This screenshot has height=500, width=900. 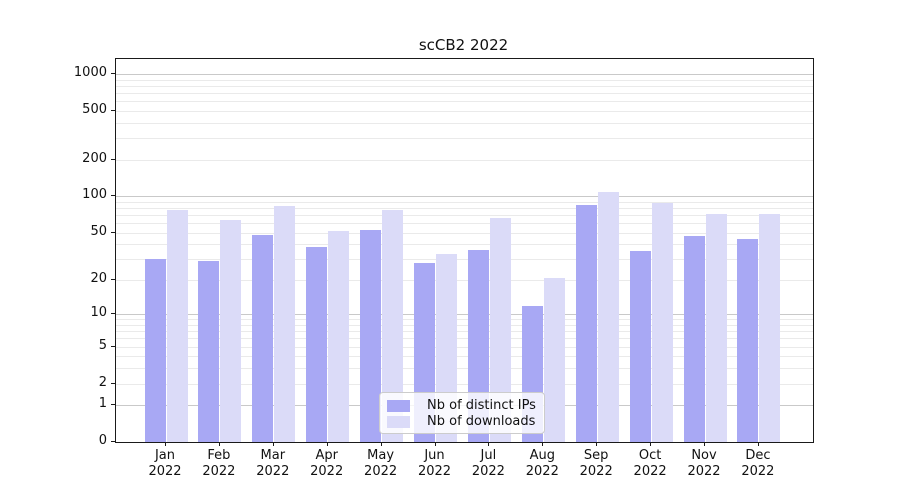 What do you see at coordinates (770, 327) in the screenshot?
I see `bar-downloads-dec` at bounding box center [770, 327].